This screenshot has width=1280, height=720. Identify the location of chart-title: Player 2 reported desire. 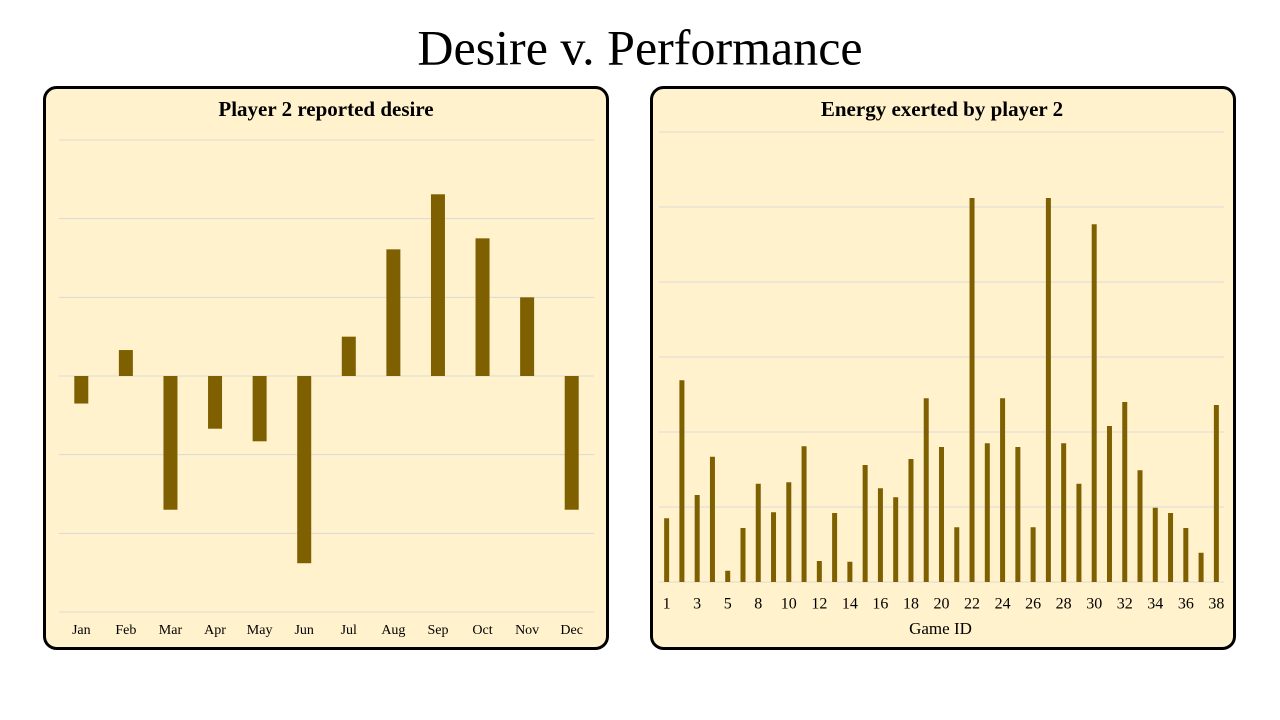
(325, 109).